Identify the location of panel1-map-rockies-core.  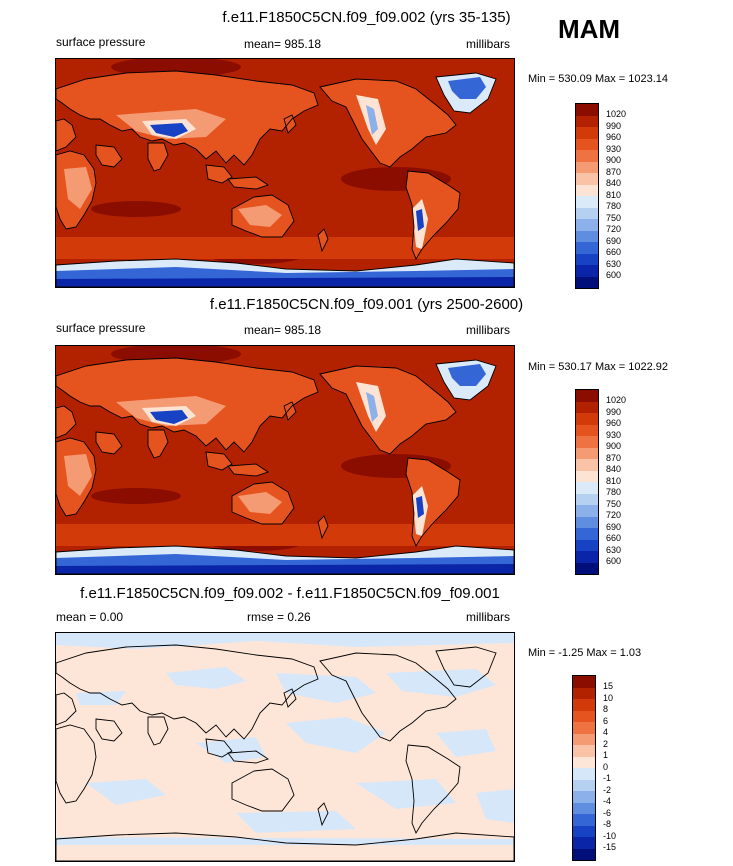
(372, 120).